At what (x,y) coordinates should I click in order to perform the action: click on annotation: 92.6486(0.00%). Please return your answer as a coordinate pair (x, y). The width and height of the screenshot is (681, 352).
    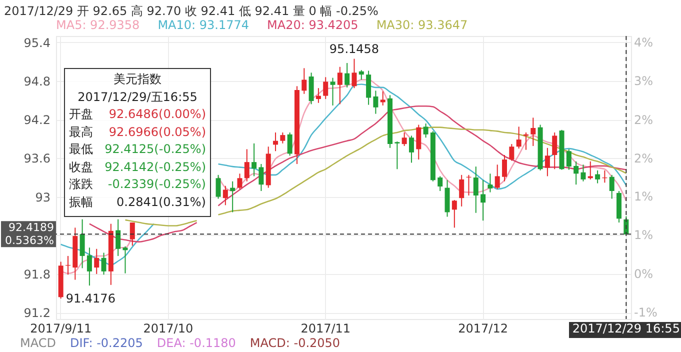
    Looking at the image, I should click on (157, 114).